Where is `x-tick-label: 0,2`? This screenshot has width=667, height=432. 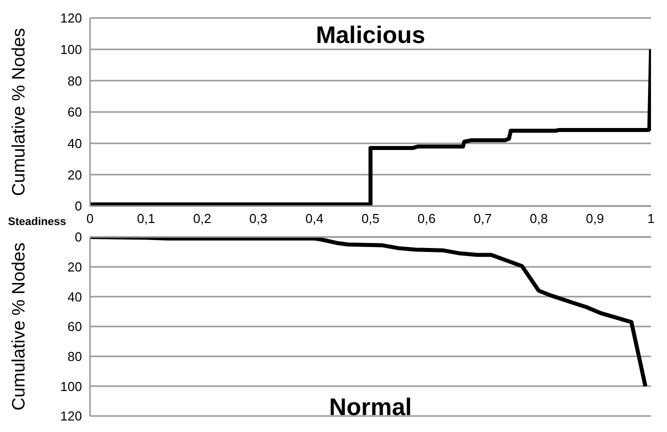
x-tick-label: 0,2 is located at coordinates (202, 218).